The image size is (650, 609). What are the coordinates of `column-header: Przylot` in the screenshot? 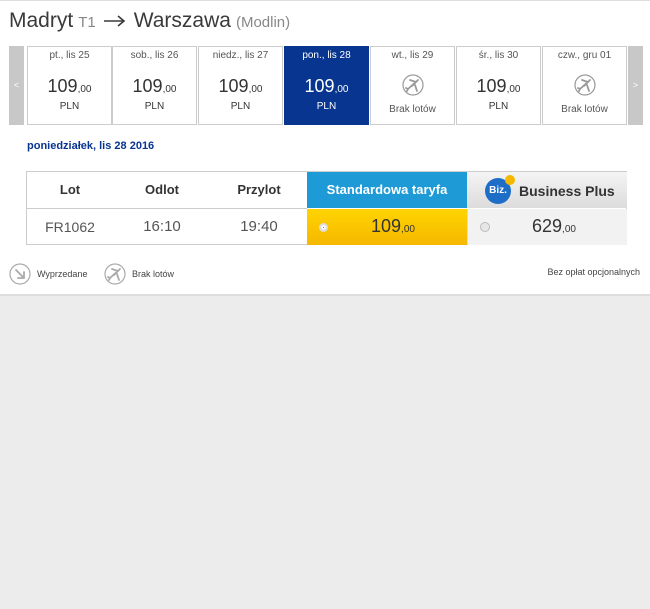 It's located at (259, 189).